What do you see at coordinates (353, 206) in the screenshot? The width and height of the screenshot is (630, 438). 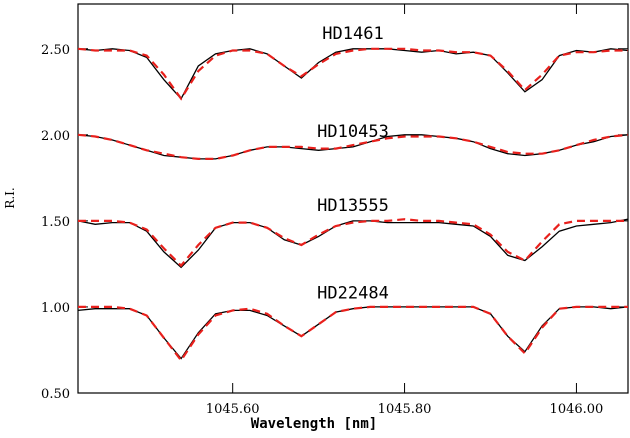 I see `star-label: HD13555` at bounding box center [353, 206].